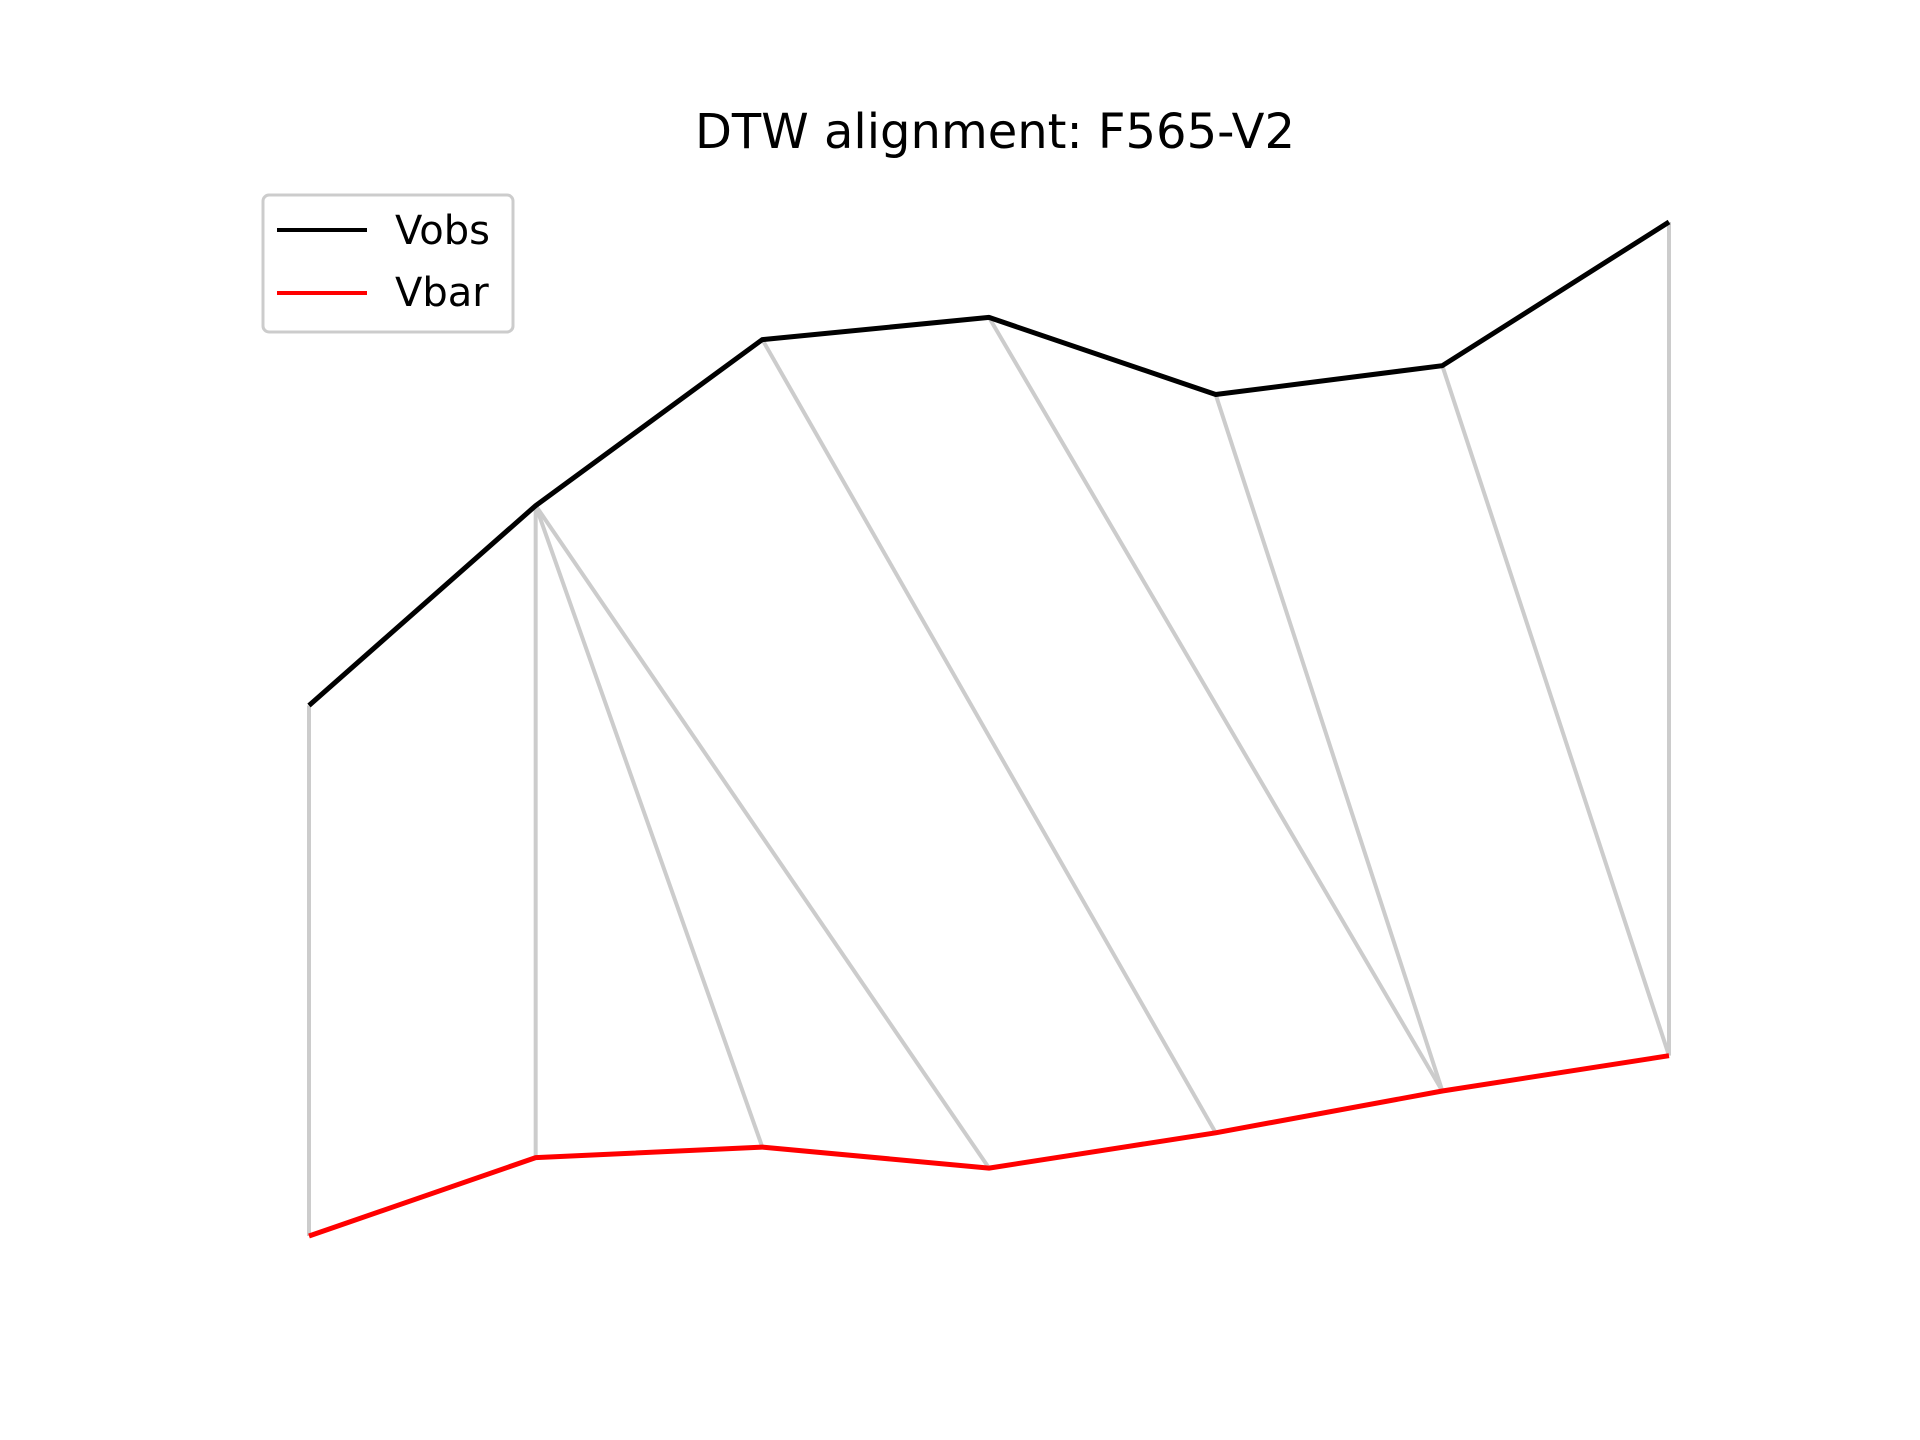 Image resolution: width=1920 pixels, height=1440 pixels. I want to click on legend-label-vobs: Vobs, so click(442, 231).